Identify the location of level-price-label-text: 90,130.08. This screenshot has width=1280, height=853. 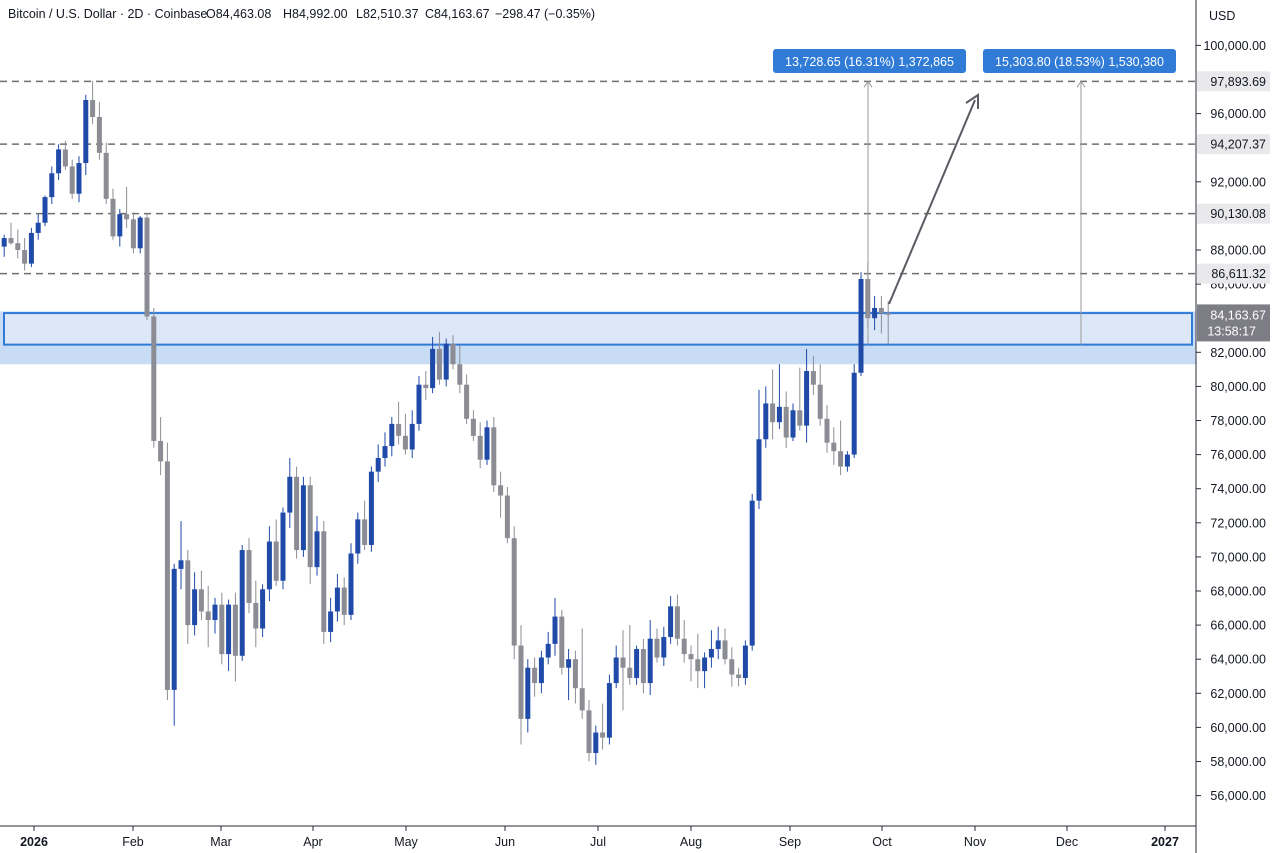
(1238, 214).